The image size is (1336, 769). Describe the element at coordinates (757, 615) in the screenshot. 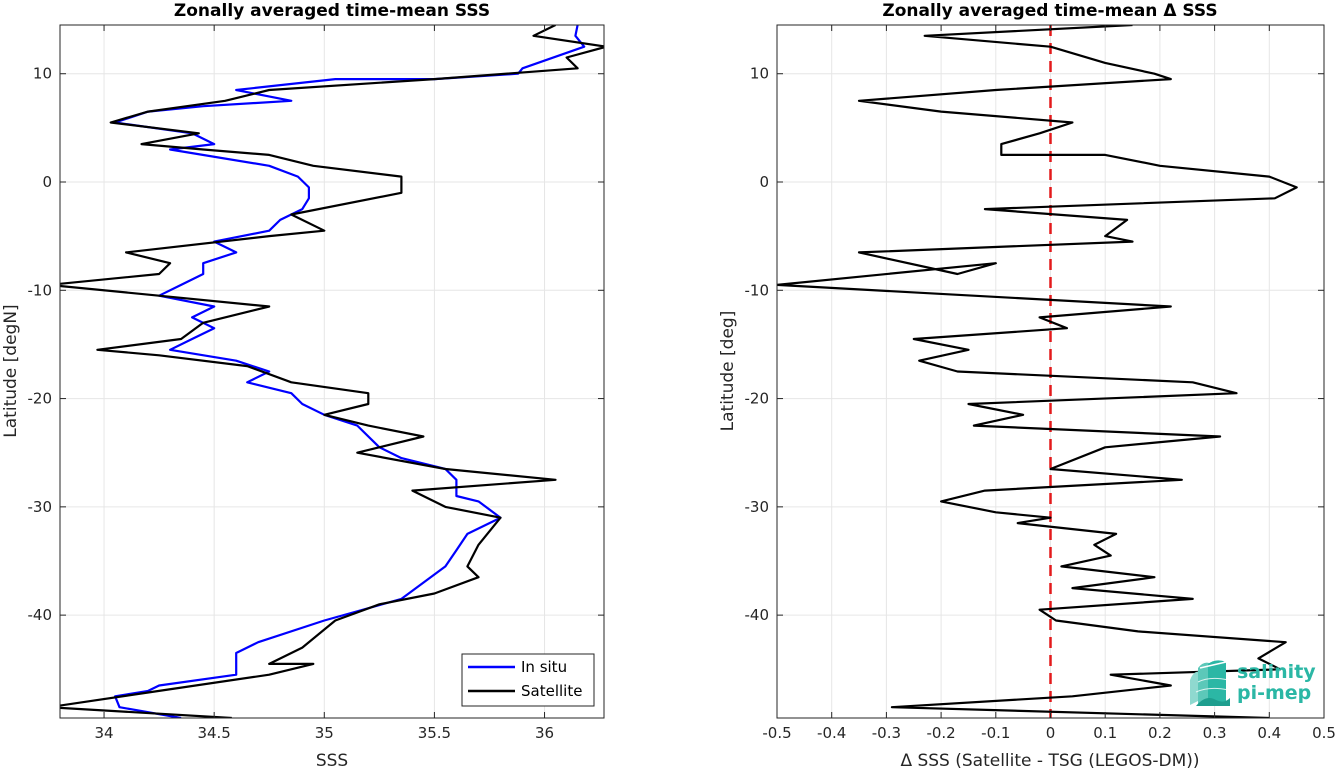

I see `right-y-tick-label: -40` at that location.